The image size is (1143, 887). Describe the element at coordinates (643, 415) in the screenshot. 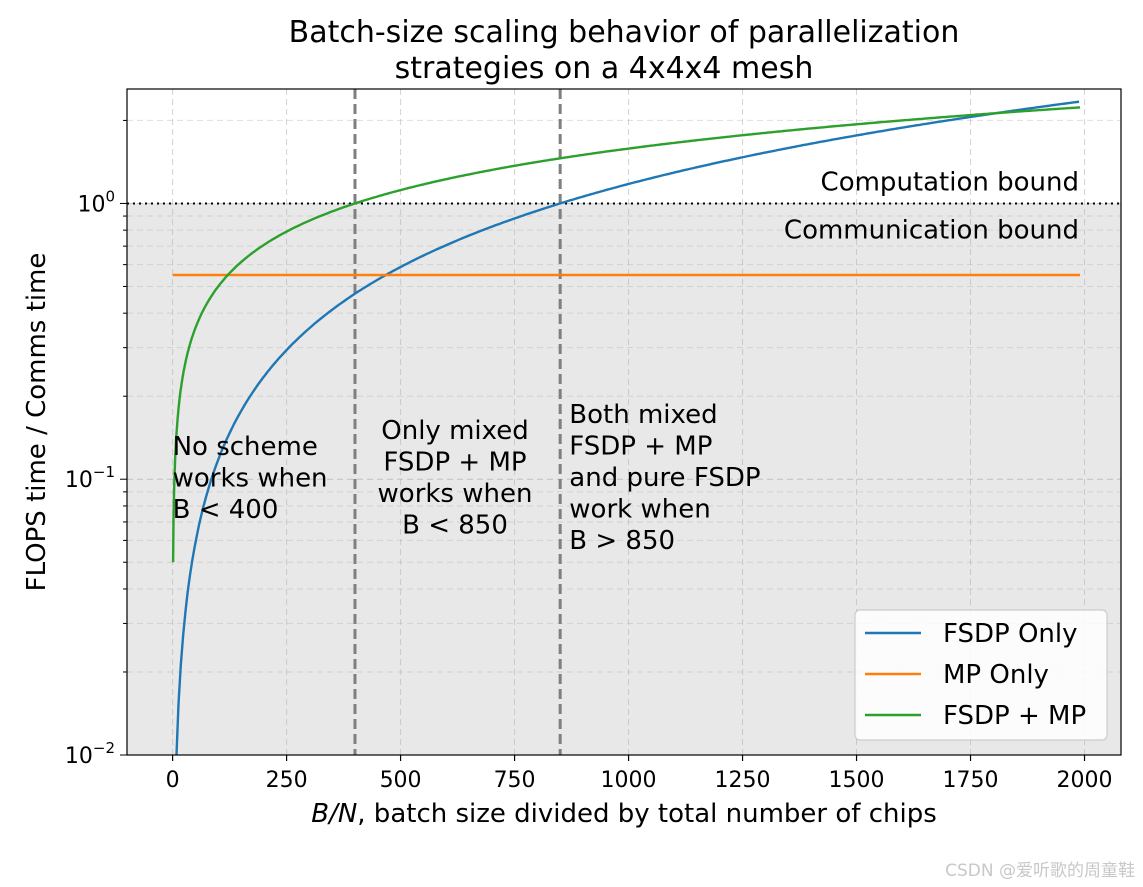

I see `annotation-text: Both mixed` at that location.